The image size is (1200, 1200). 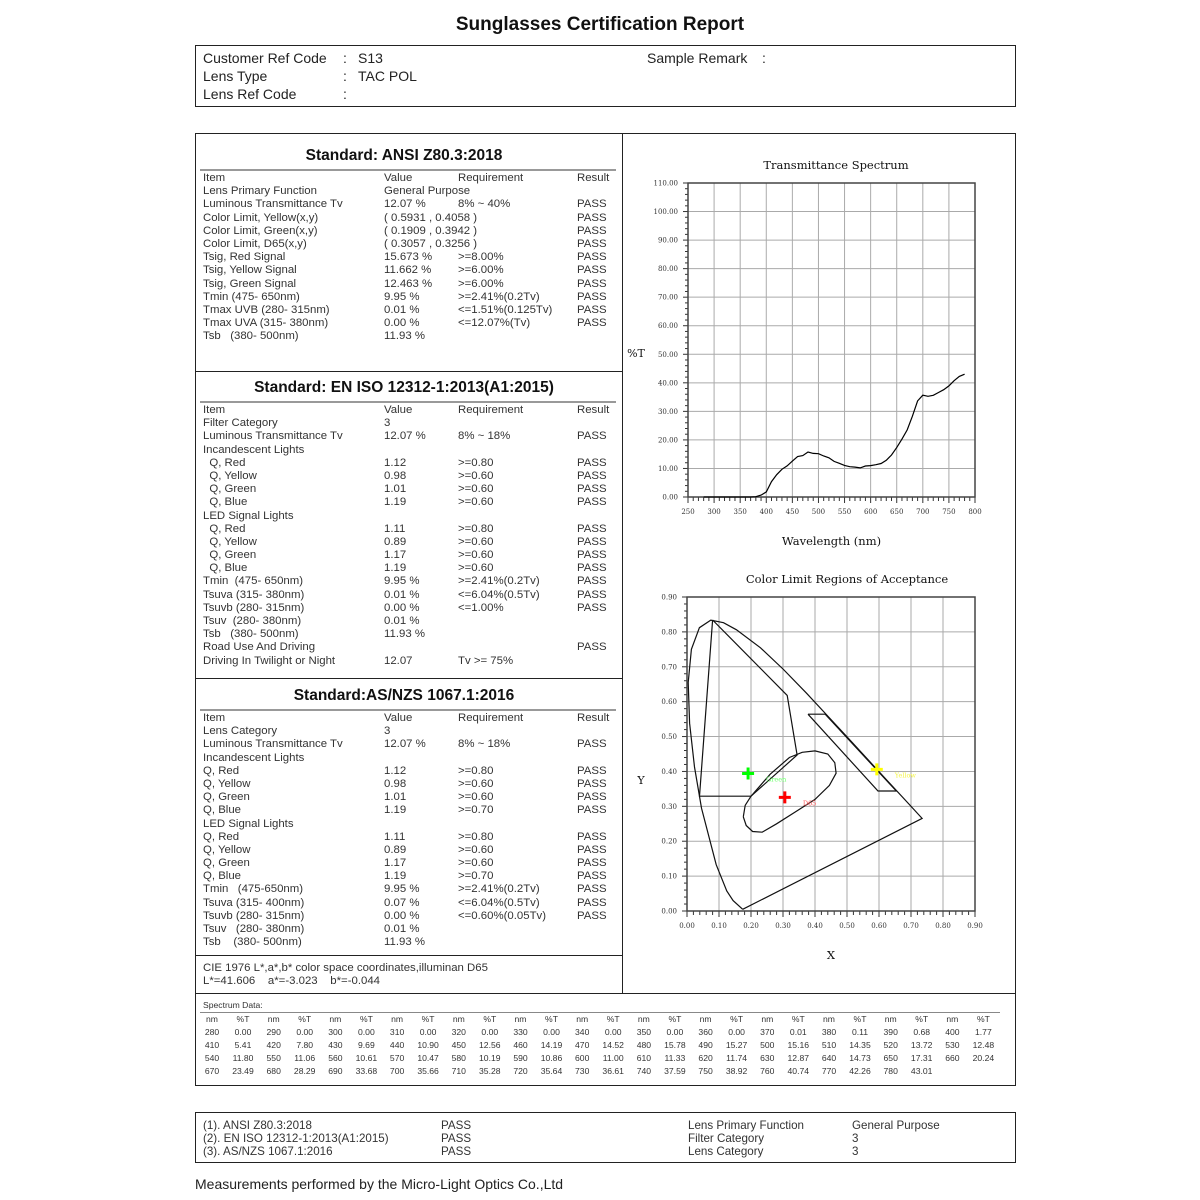 I want to click on wavelength-cell: 480, so click(x=644, y=1045).